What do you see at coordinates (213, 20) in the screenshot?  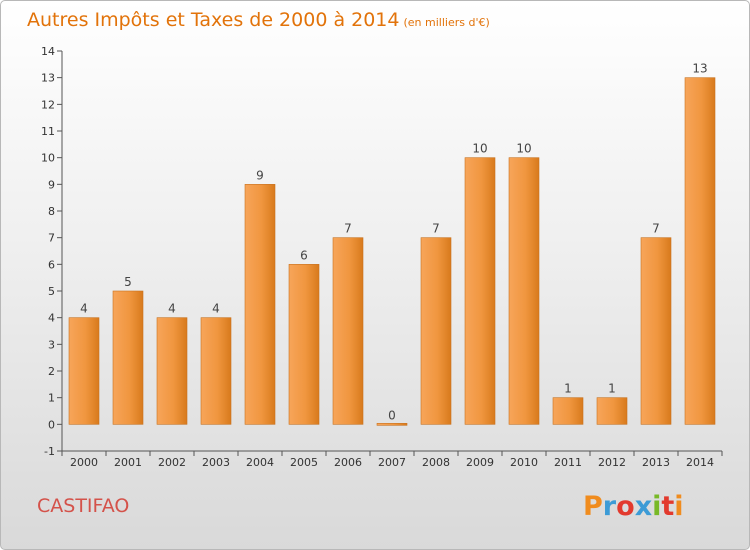 I see `title-text: Autres Impôts et Taxes de 2000 à 2014` at bounding box center [213, 20].